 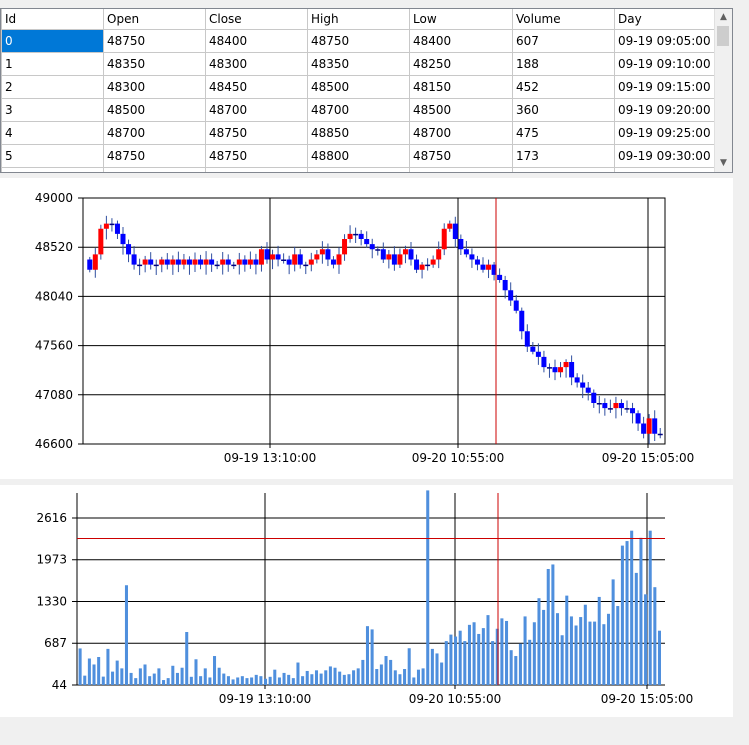 What do you see at coordinates (52, 156) in the screenshot?
I see `table-cell-id: 5` at bounding box center [52, 156].